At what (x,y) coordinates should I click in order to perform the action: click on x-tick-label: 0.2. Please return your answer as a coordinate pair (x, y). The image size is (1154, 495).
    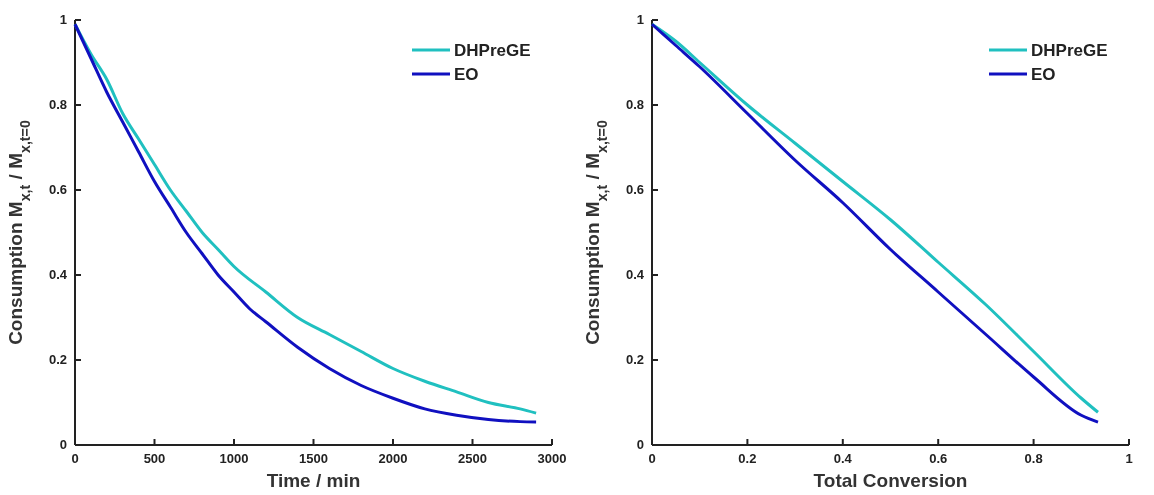
    Looking at the image, I should click on (747, 458).